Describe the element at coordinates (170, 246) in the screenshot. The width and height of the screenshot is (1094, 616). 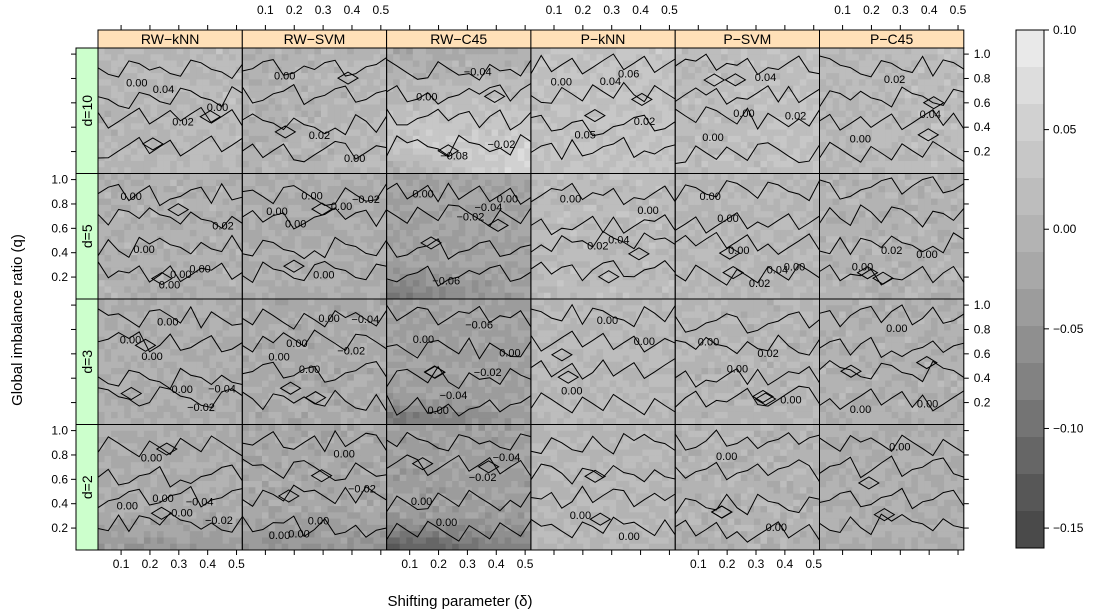
I see `contour-line` at that location.